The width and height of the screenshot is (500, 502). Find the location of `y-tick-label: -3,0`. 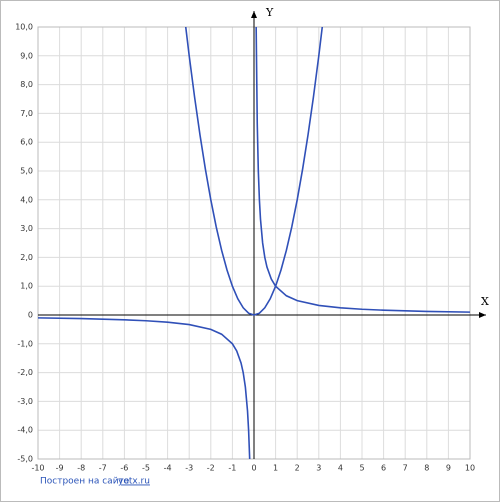

y-tick-label: -3,0 is located at coordinates (25, 401).